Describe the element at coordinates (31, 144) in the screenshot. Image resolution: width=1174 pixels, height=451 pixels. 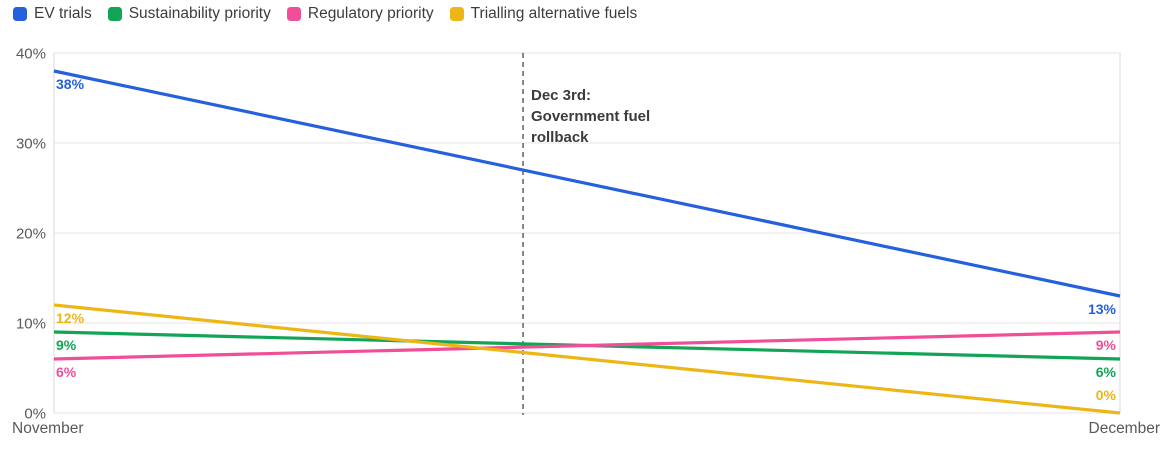
I see `y-axis-tick-label: 30%` at that location.